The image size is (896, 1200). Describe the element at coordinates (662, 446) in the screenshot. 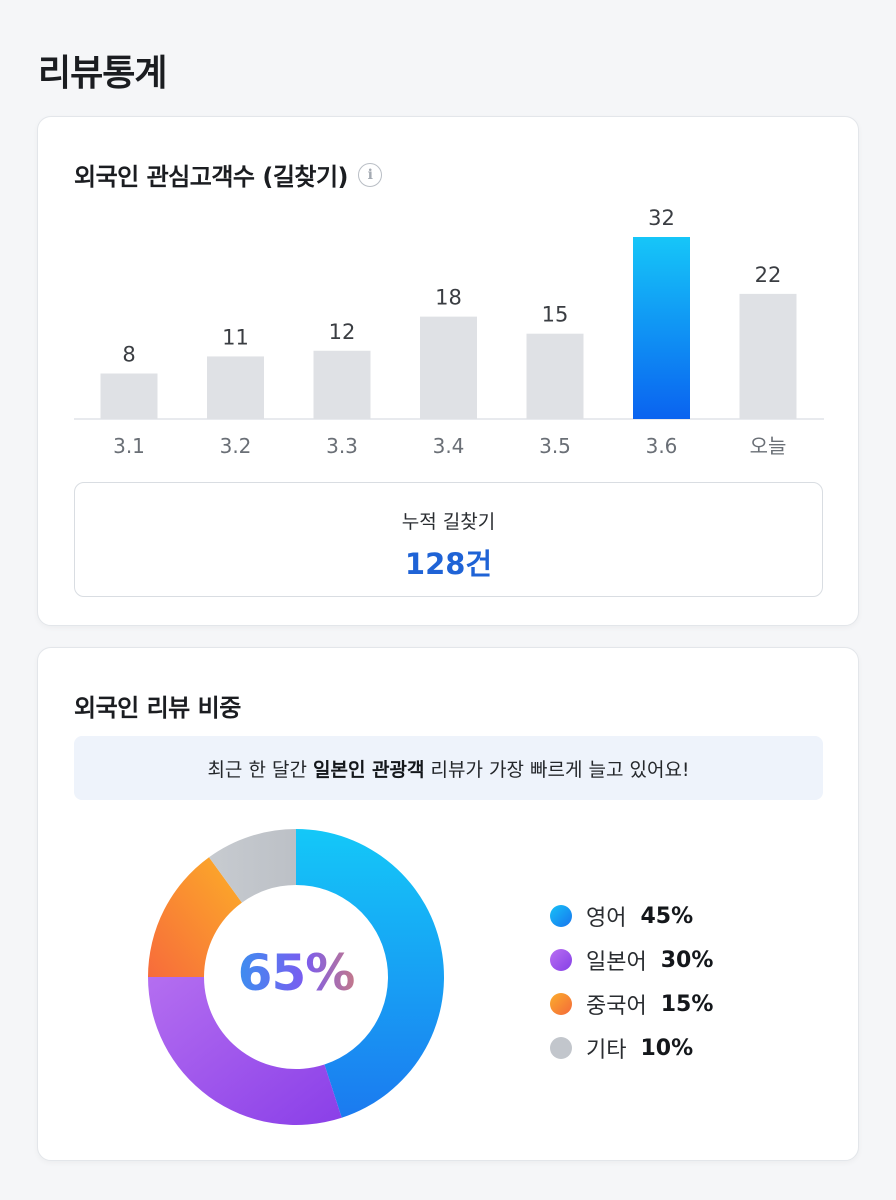

I see `x-tick-label: 3.6` at that location.